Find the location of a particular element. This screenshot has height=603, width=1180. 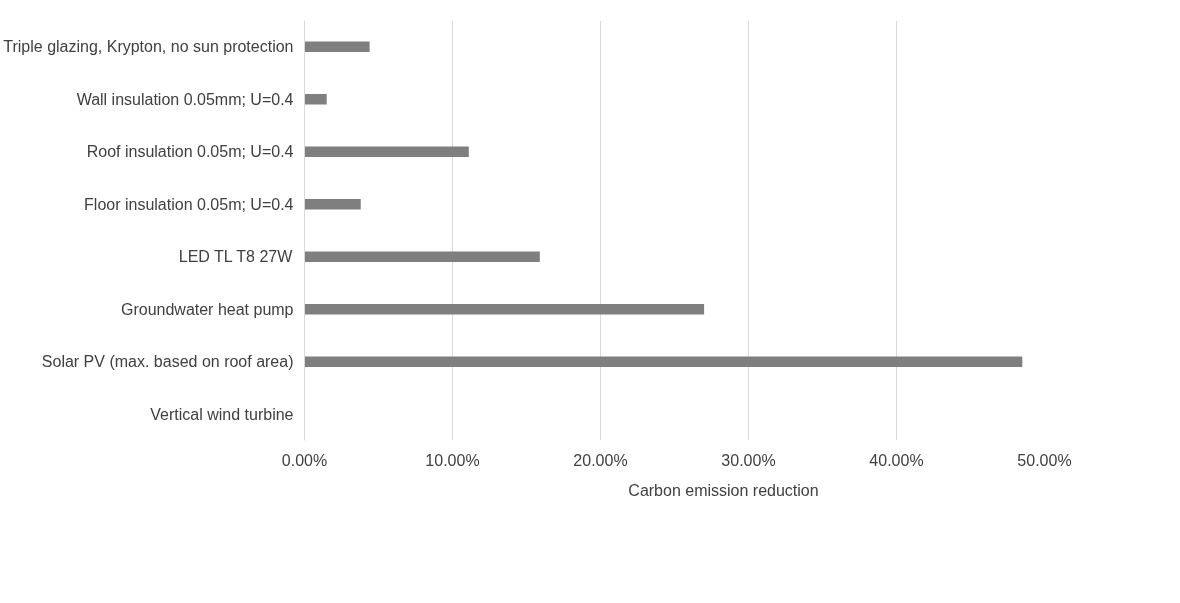

y-tick-label: Groundwater heat pump is located at coordinates (207, 309).